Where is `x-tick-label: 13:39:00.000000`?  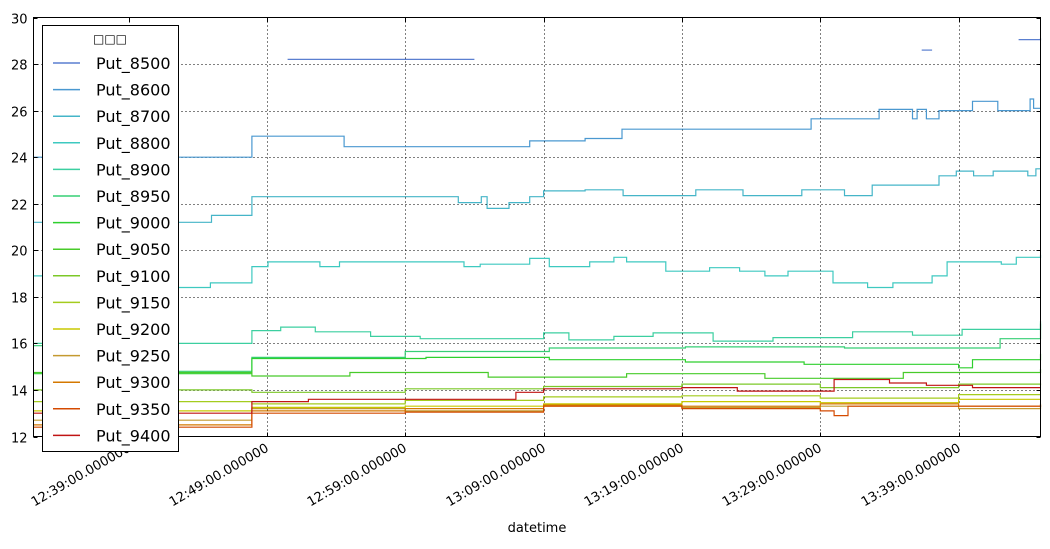
x-tick-label: 13:39:00.000000 is located at coordinates (911, 475).